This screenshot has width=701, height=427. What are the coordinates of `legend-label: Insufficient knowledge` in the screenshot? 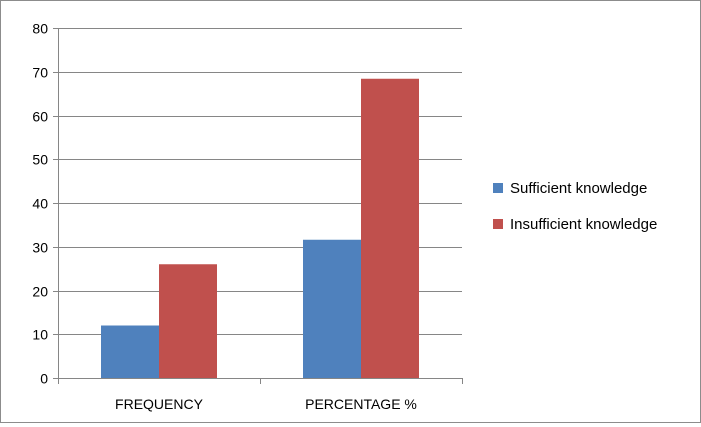 It's located at (583, 224).